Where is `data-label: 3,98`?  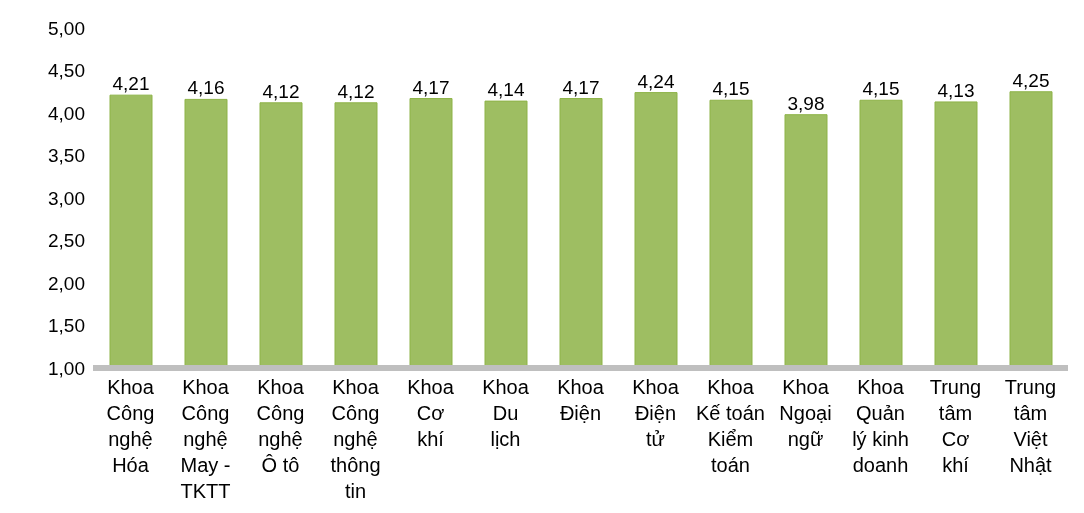 data-label: 3,98 is located at coordinates (806, 103).